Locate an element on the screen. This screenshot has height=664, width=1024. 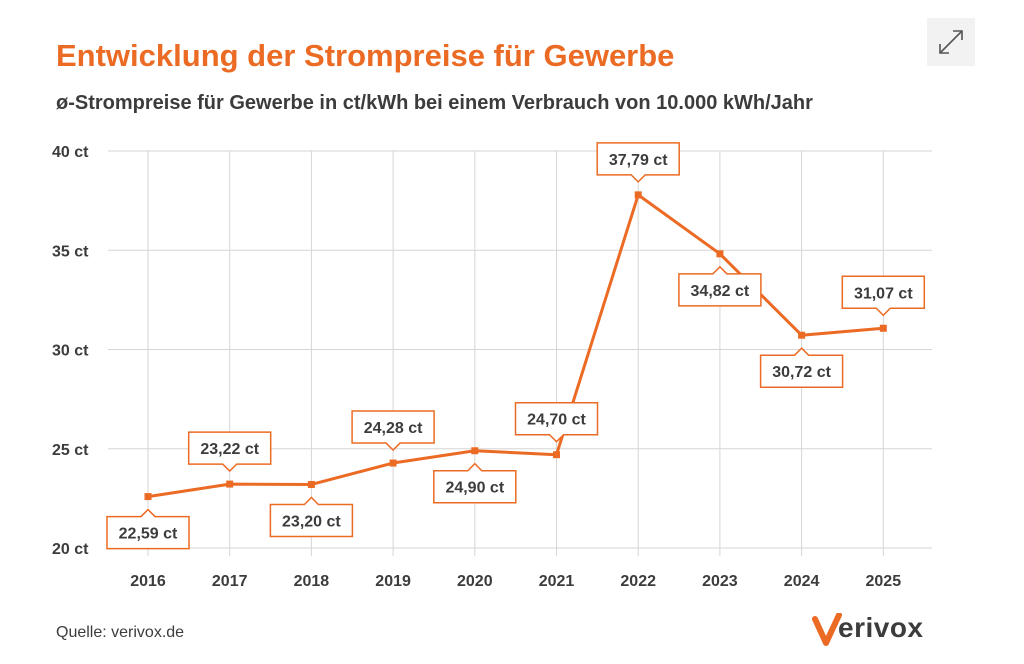
x-tick-label: 2016 is located at coordinates (148, 581).